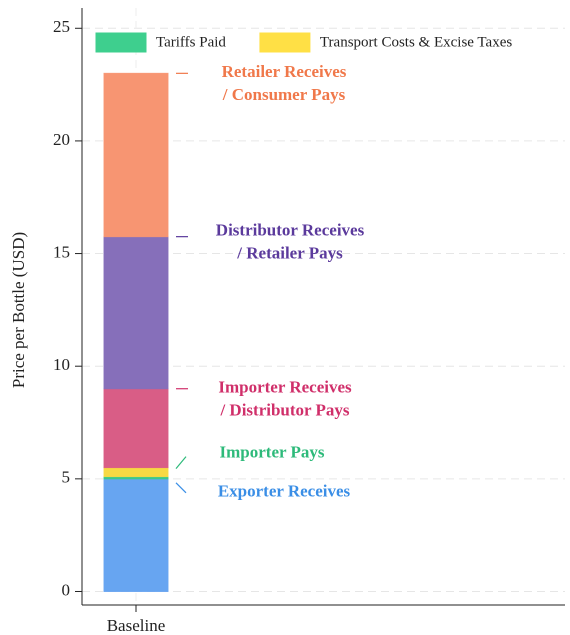 The image size is (570, 635). What do you see at coordinates (191, 42) in the screenshot?
I see `legend-label: Tariffs Paid` at bounding box center [191, 42].